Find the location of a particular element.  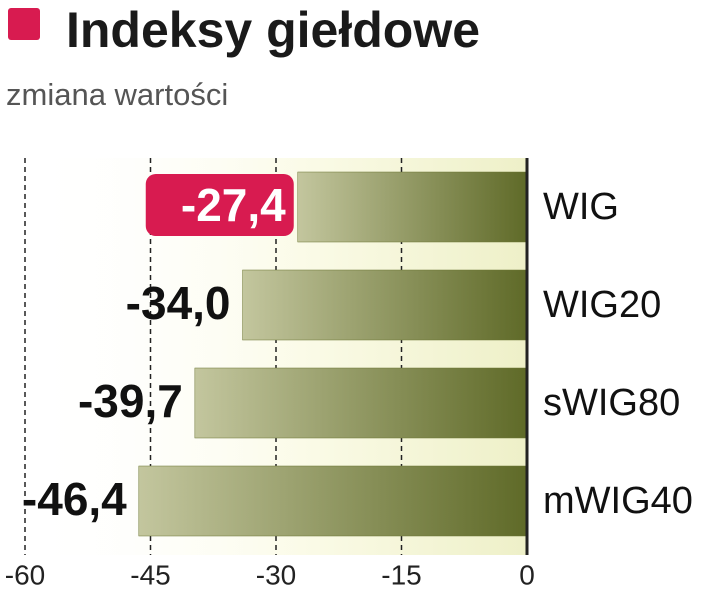

x-tick-label: -45 is located at coordinates (150, 574).